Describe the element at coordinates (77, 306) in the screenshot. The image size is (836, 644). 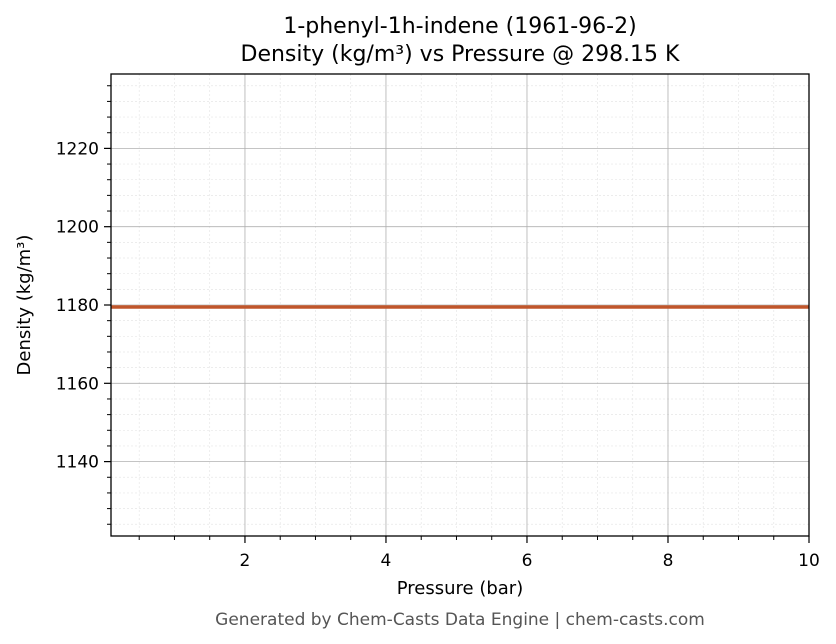
I see `y-tick-label: 1180` at that location.